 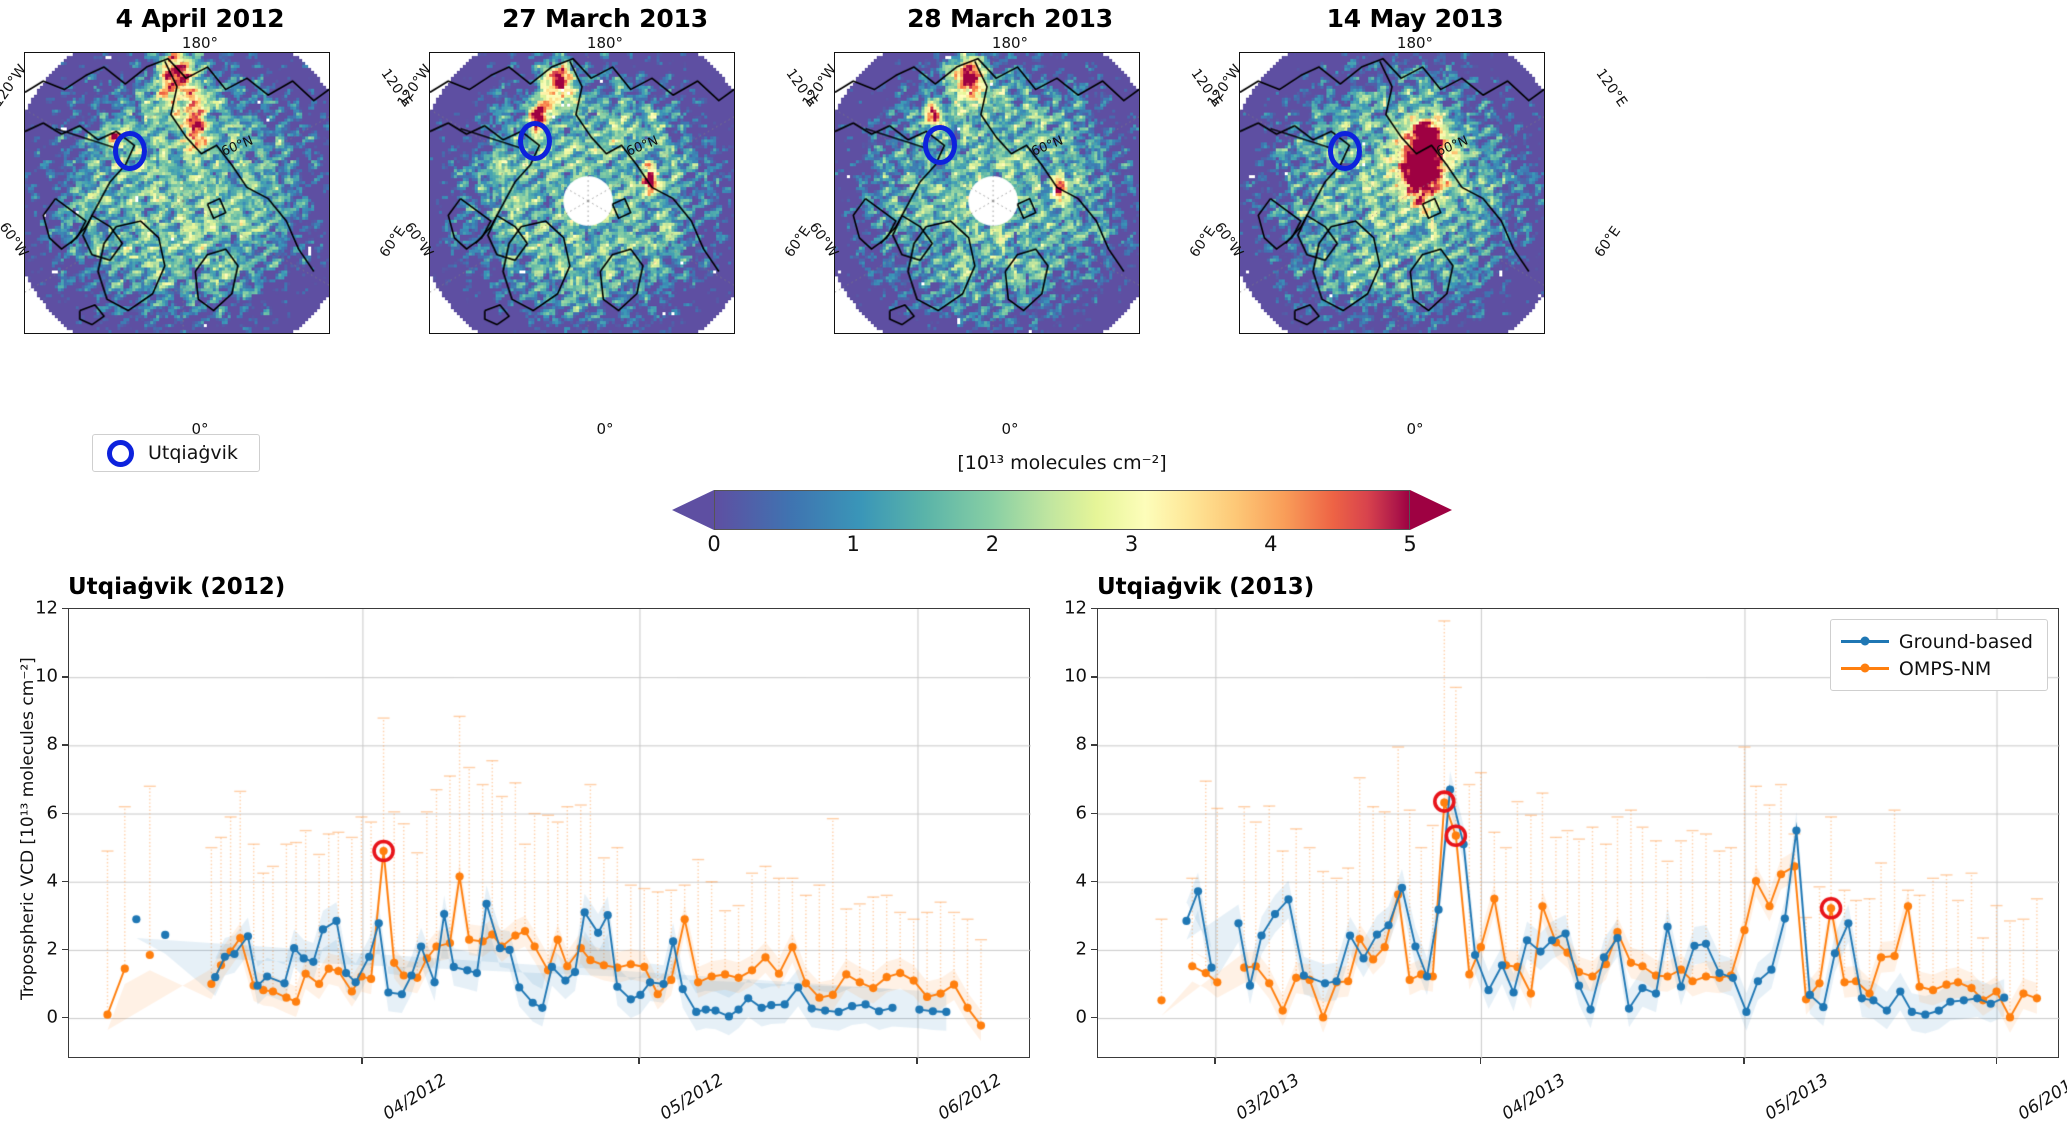 What do you see at coordinates (693, 510) in the screenshot?
I see `colorbar-extend-low-icon` at bounding box center [693, 510].